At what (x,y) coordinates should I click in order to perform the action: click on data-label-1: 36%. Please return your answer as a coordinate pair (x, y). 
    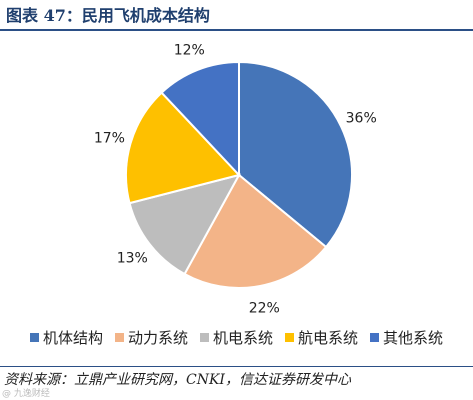
    Looking at the image, I should click on (361, 119).